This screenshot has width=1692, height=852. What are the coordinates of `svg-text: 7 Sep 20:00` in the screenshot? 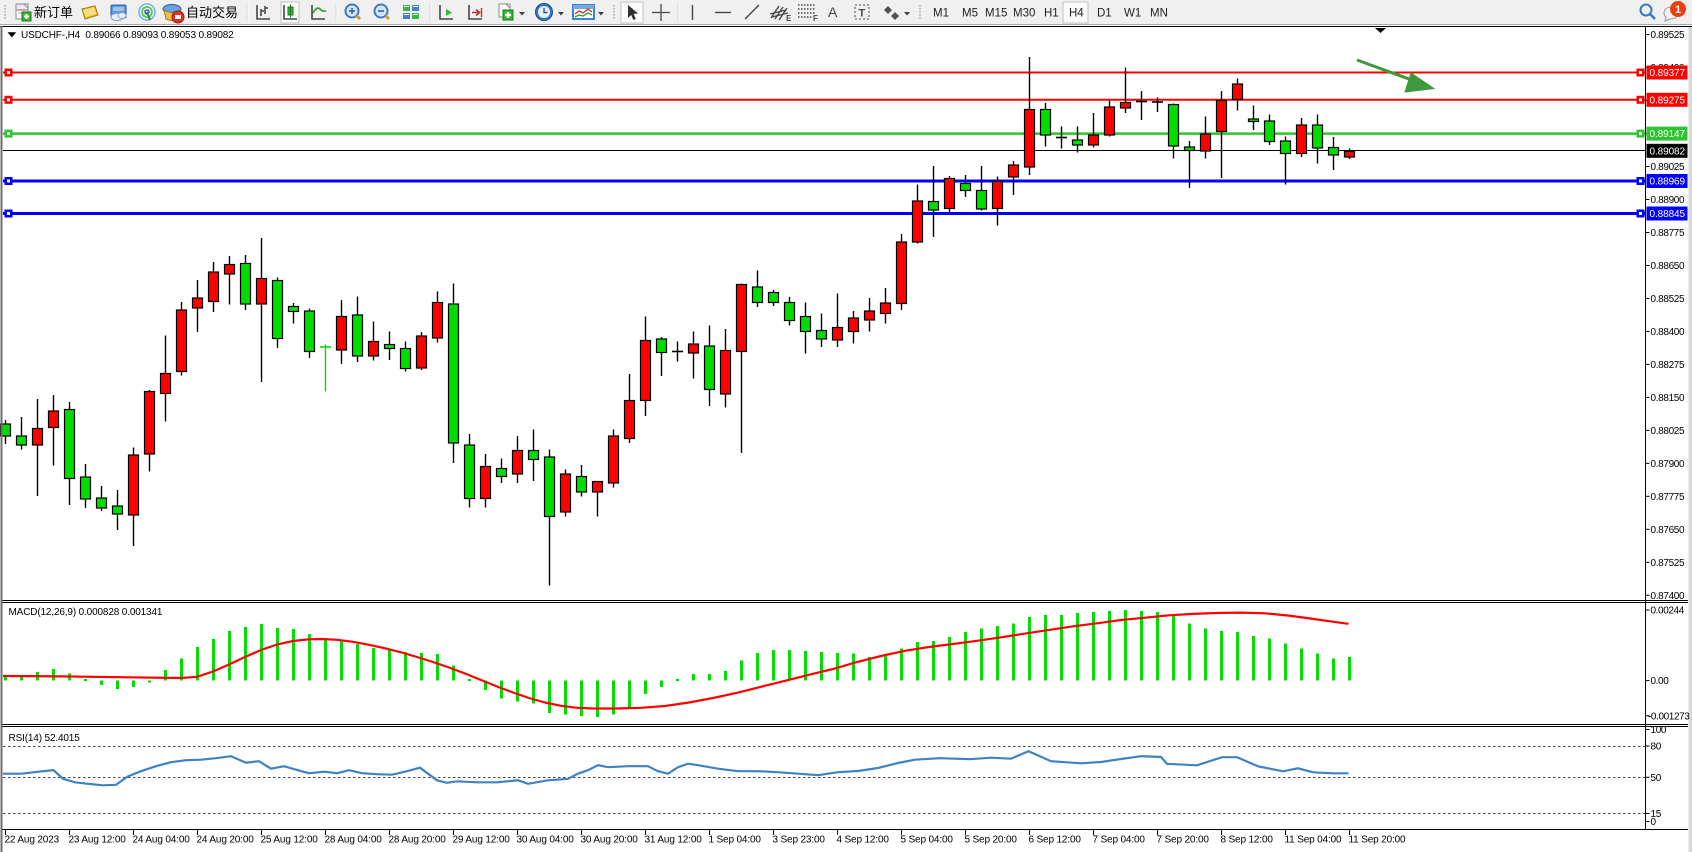 It's located at (1183, 840).